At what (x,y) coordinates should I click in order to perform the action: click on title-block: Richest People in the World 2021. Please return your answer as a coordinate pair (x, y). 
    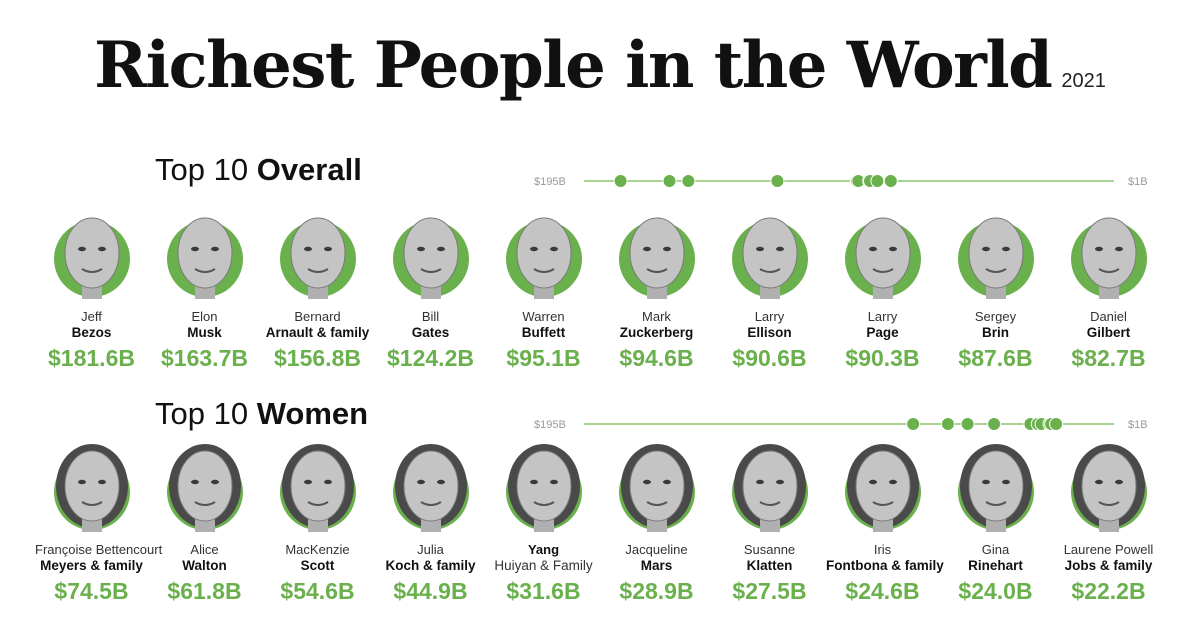
    Looking at the image, I should click on (600, 65).